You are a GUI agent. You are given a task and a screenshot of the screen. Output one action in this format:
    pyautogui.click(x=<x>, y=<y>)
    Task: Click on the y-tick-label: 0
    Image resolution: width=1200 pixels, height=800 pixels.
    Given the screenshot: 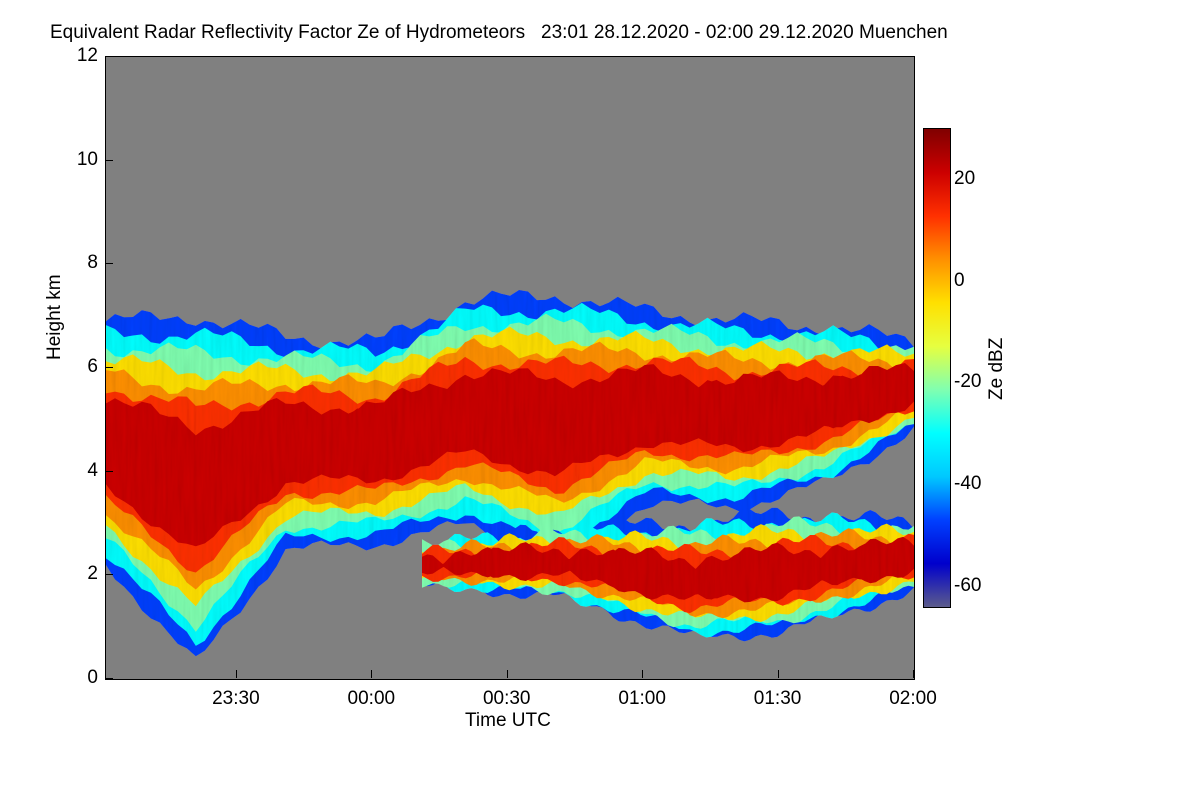 What is the action you would take?
    pyautogui.click(x=92, y=677)
    